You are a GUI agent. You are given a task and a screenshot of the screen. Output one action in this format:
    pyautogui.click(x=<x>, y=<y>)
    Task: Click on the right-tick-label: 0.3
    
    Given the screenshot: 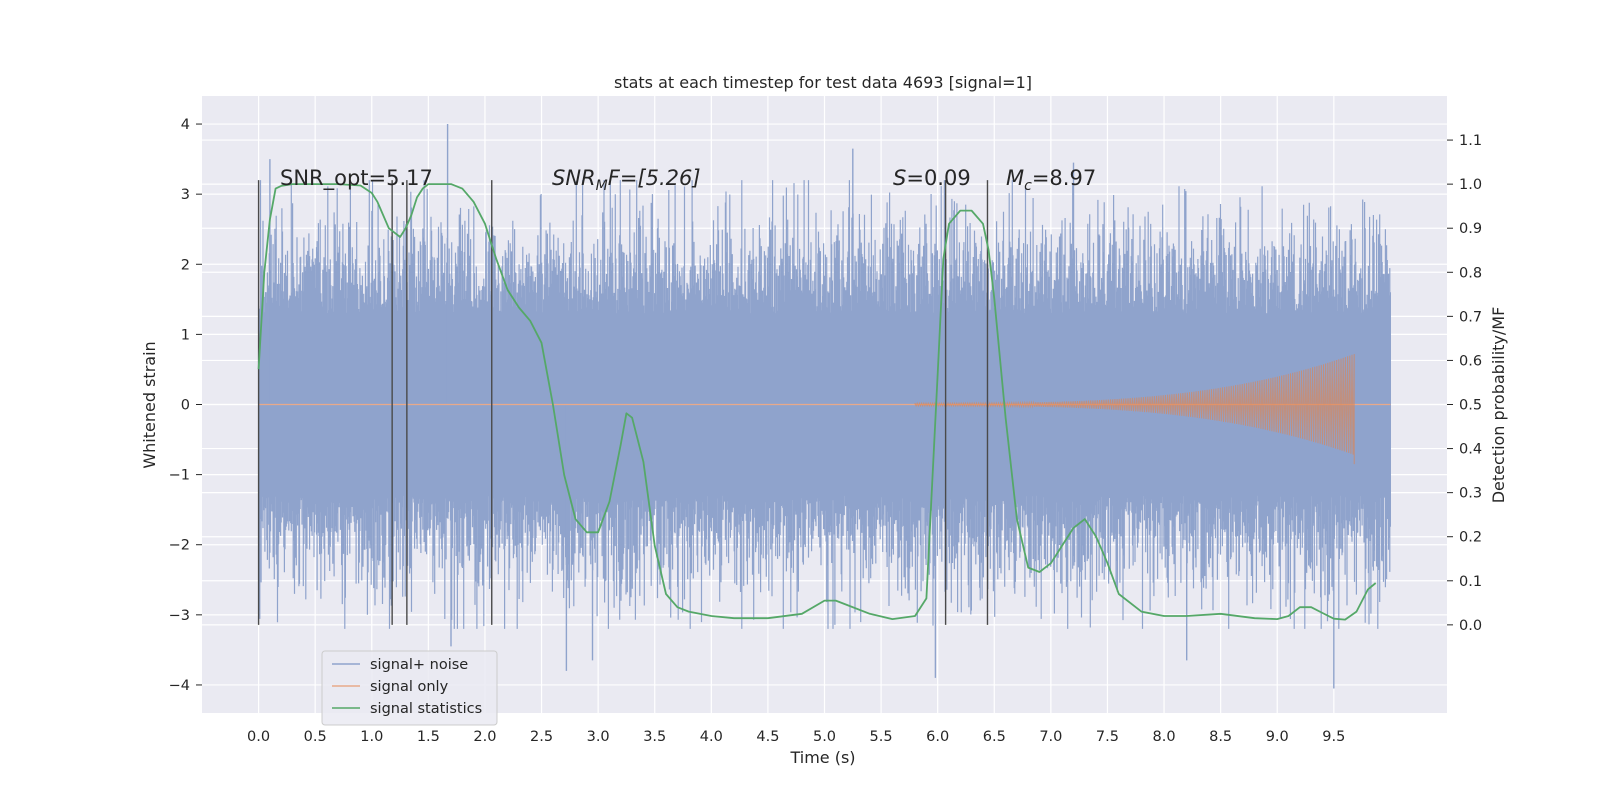 What is the action you would take?
    pyautogui.click(x=1470, y=494)
    